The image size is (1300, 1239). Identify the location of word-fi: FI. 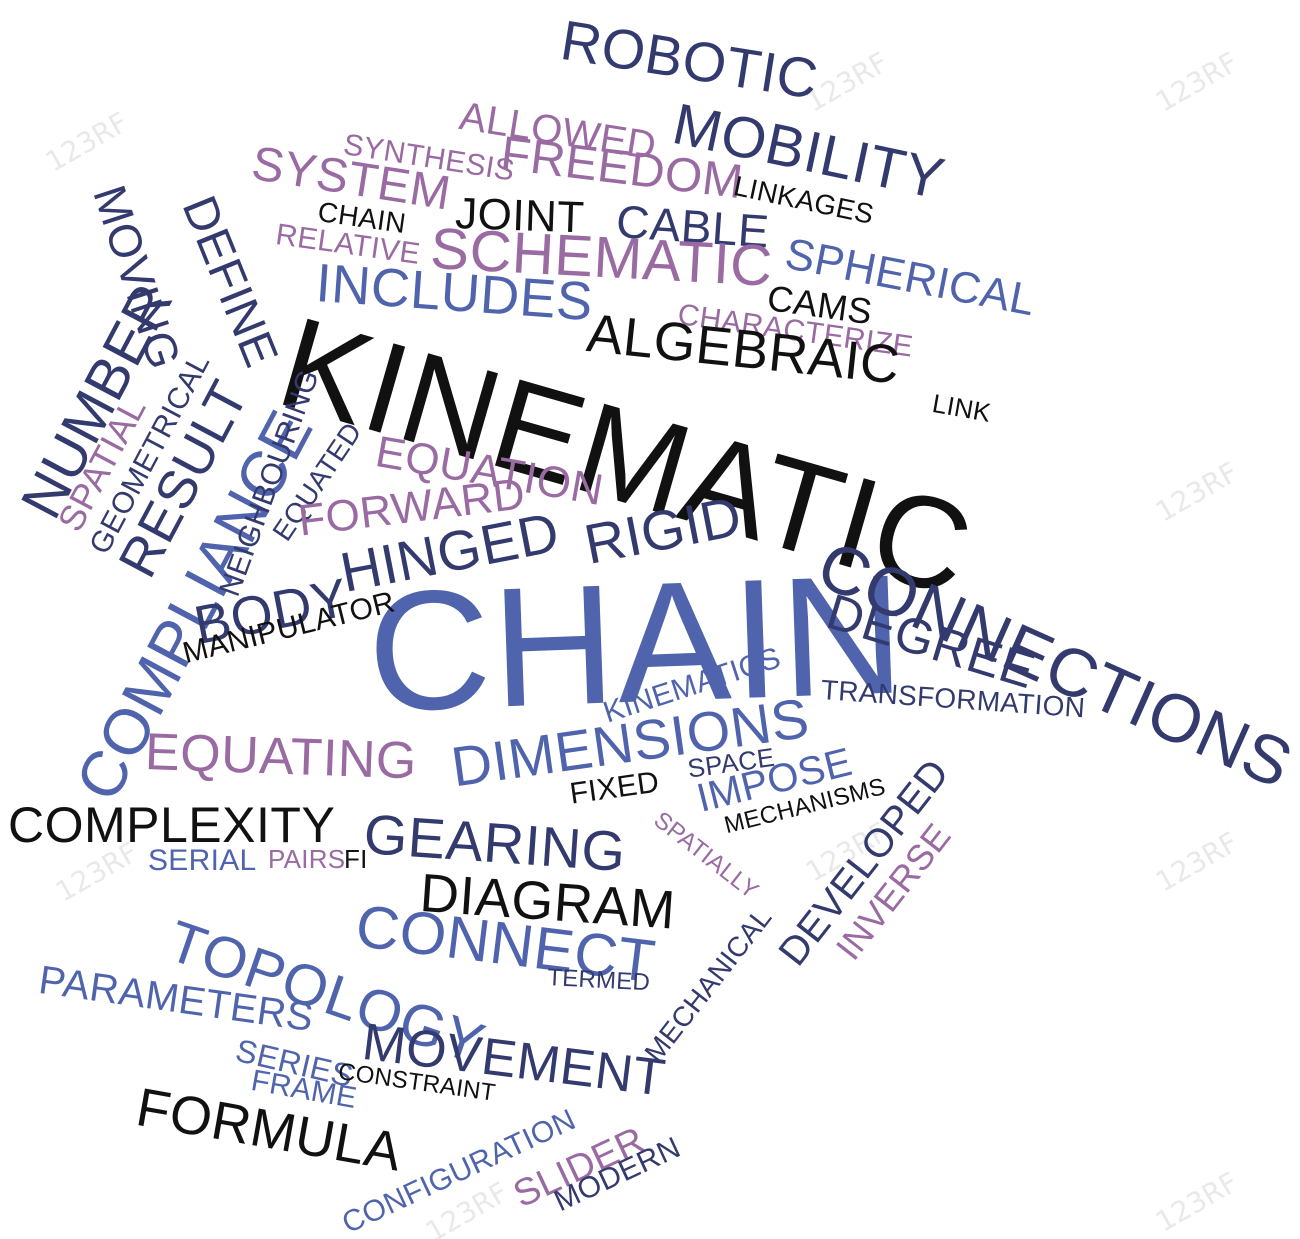
(356, 859).